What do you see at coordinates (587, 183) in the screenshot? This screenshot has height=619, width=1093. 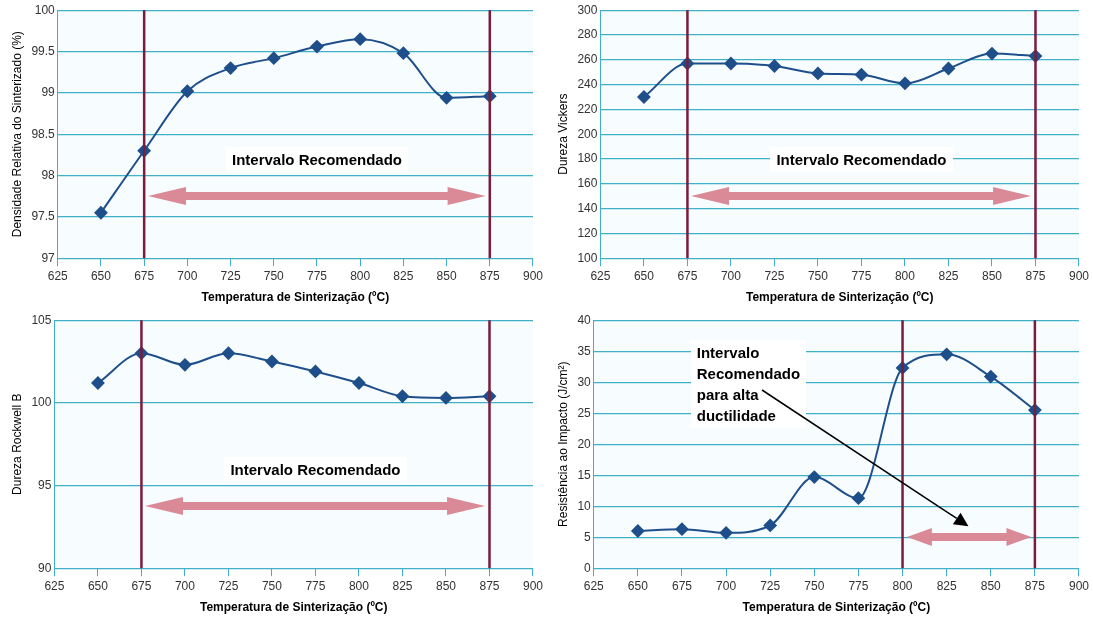 I see `y-tick-label: 160` at bounding box center [587, 183].